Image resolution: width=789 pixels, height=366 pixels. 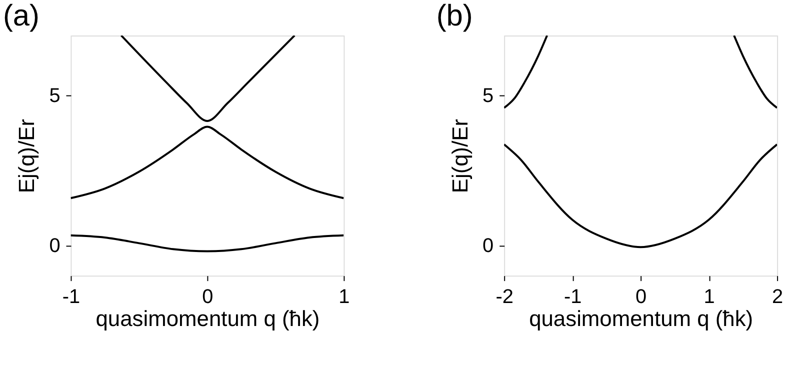 What do you see at coordinates (778, 297) in the screenshot?
I see `x-tick-label: 2` at bounding box center [778, 297].